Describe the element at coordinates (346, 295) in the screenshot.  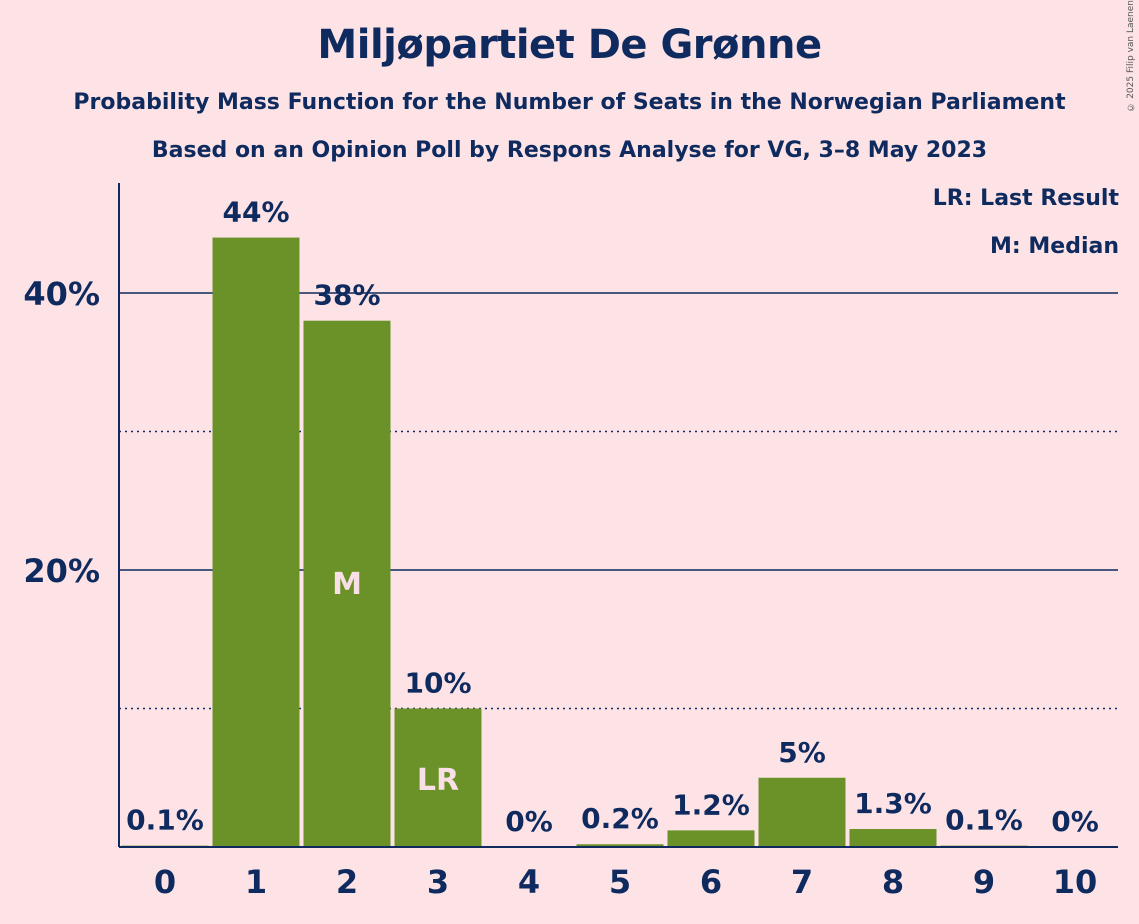
I see `value-label: 38%` at that location.